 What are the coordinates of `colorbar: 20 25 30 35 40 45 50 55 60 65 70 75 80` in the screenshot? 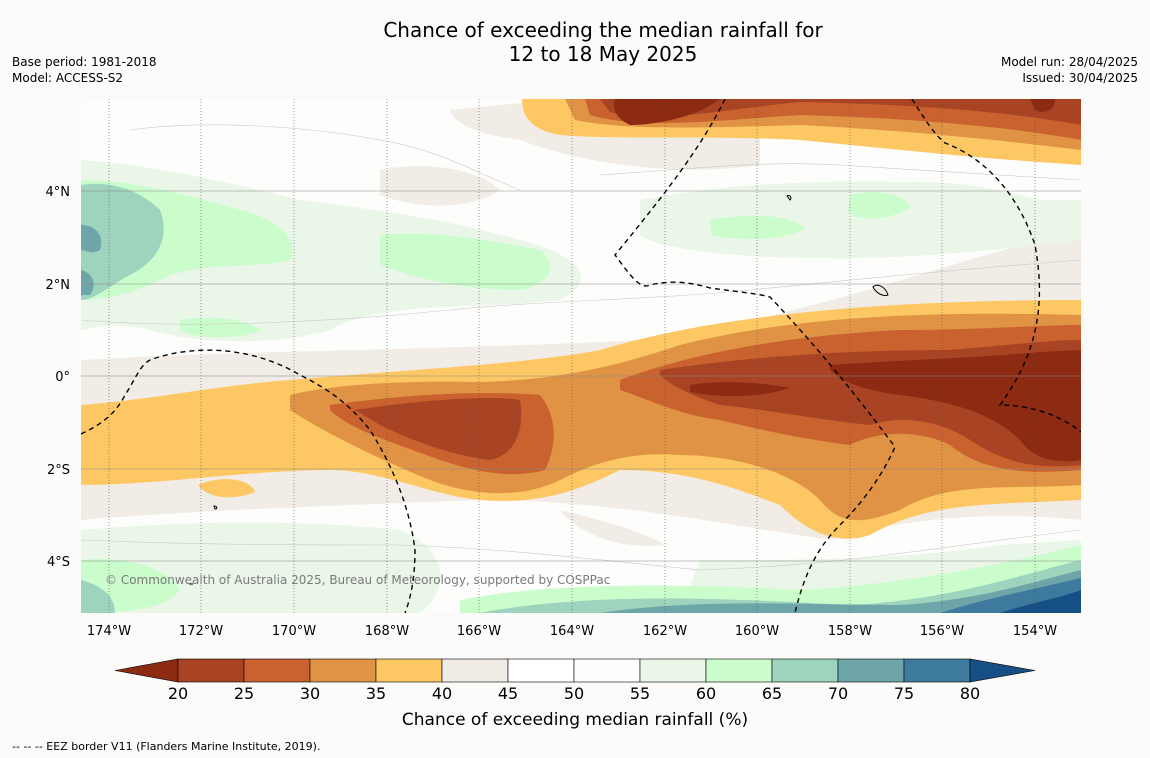 It's located at (575, 680).